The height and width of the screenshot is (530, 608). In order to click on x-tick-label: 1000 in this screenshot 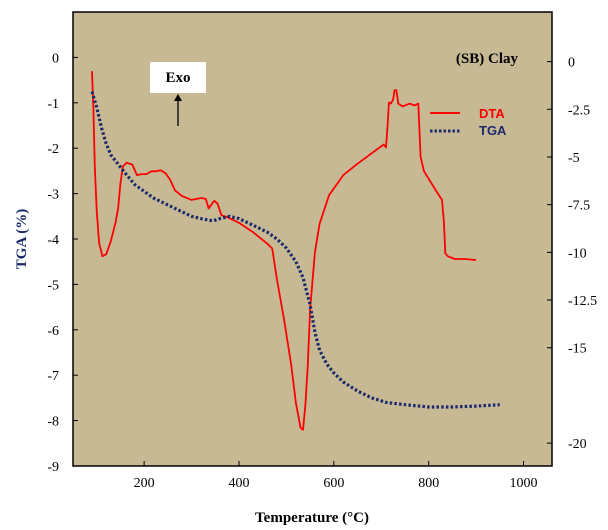, I will do `click(524, 483)`.